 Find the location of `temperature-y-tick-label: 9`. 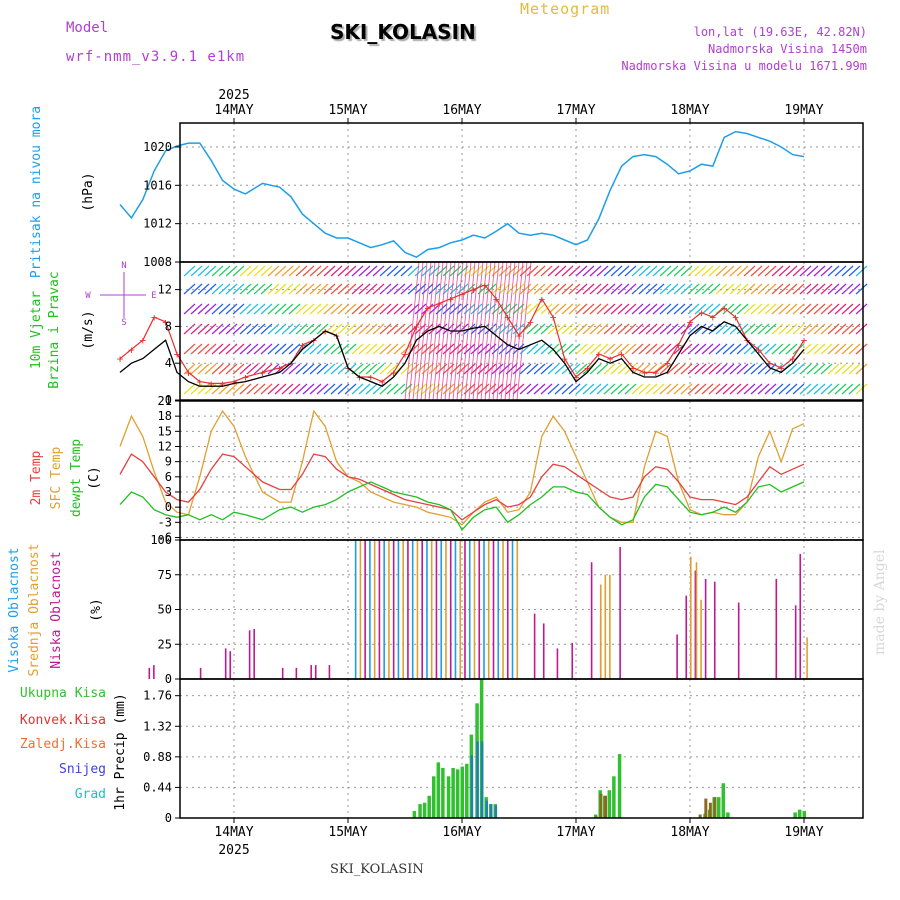

temperature-y-tick-label: 9 is located at coordinates (168, 462).